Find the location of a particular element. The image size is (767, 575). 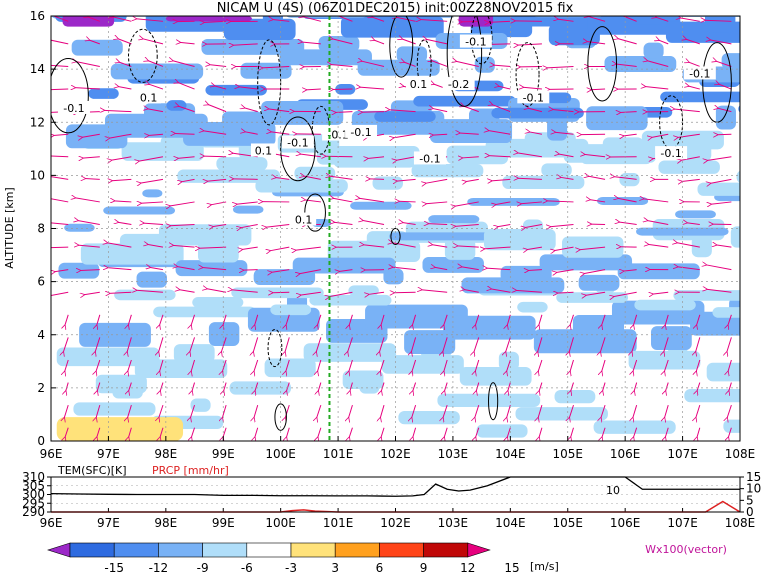

colorbar-level-label: -15 is located at coordinates (114, 568).